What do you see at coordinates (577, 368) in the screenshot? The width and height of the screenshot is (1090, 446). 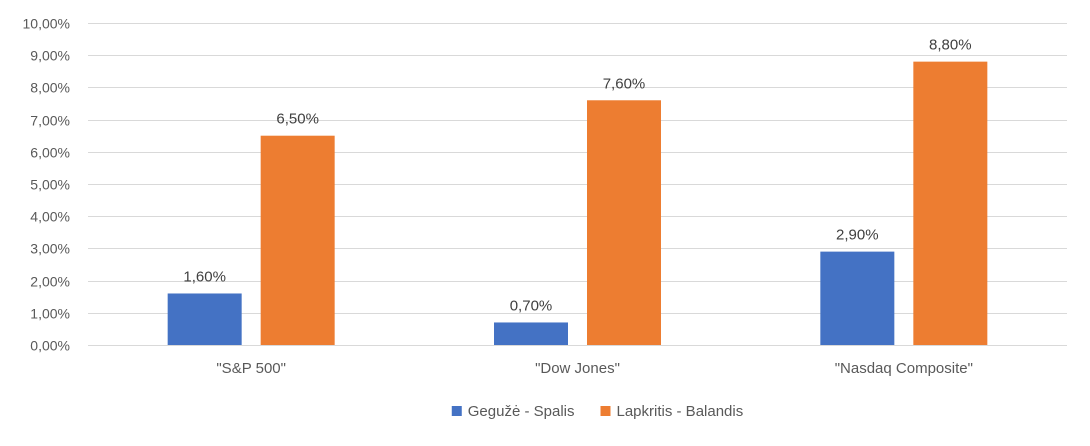 I see `category-label: "Dow Jones"` at bounding box center [577, 368].